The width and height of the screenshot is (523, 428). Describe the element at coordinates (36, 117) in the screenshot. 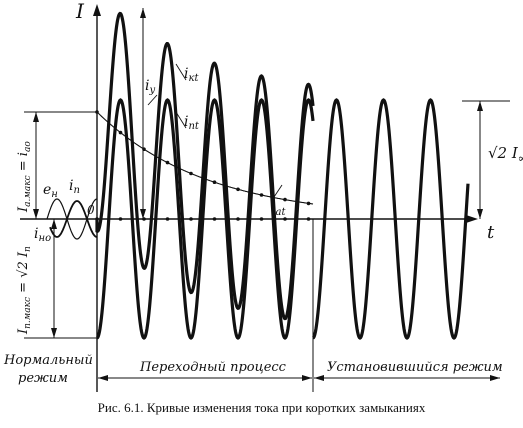

I see `aperiodic-dim-arrow-top` at that location.